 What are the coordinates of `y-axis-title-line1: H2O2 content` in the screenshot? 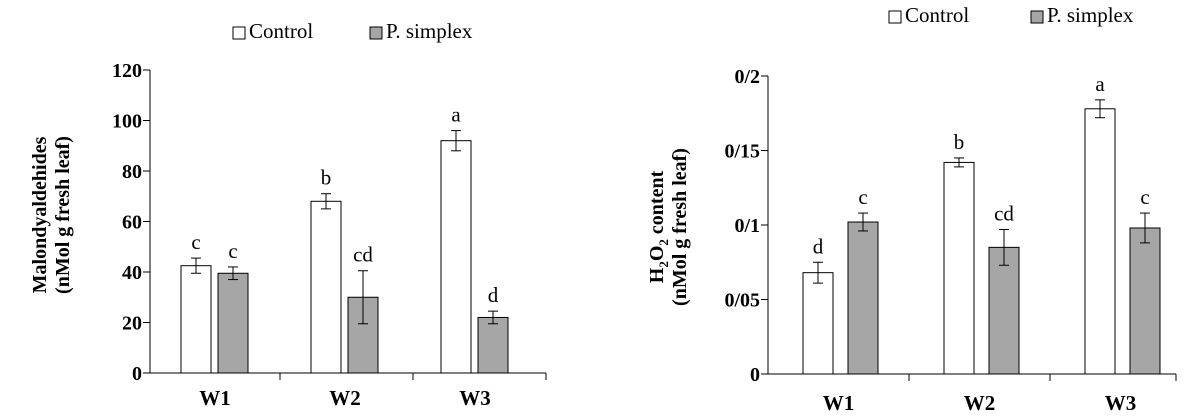 It's located at (658, 226).